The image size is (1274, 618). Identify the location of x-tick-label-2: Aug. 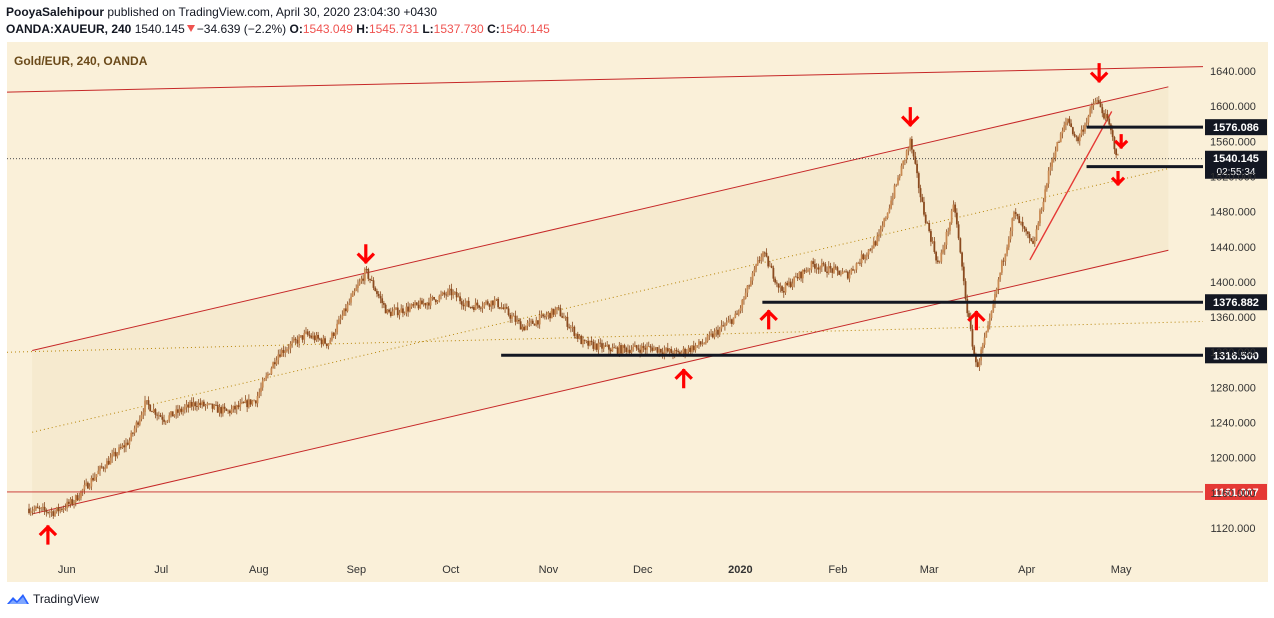
(259, 570).